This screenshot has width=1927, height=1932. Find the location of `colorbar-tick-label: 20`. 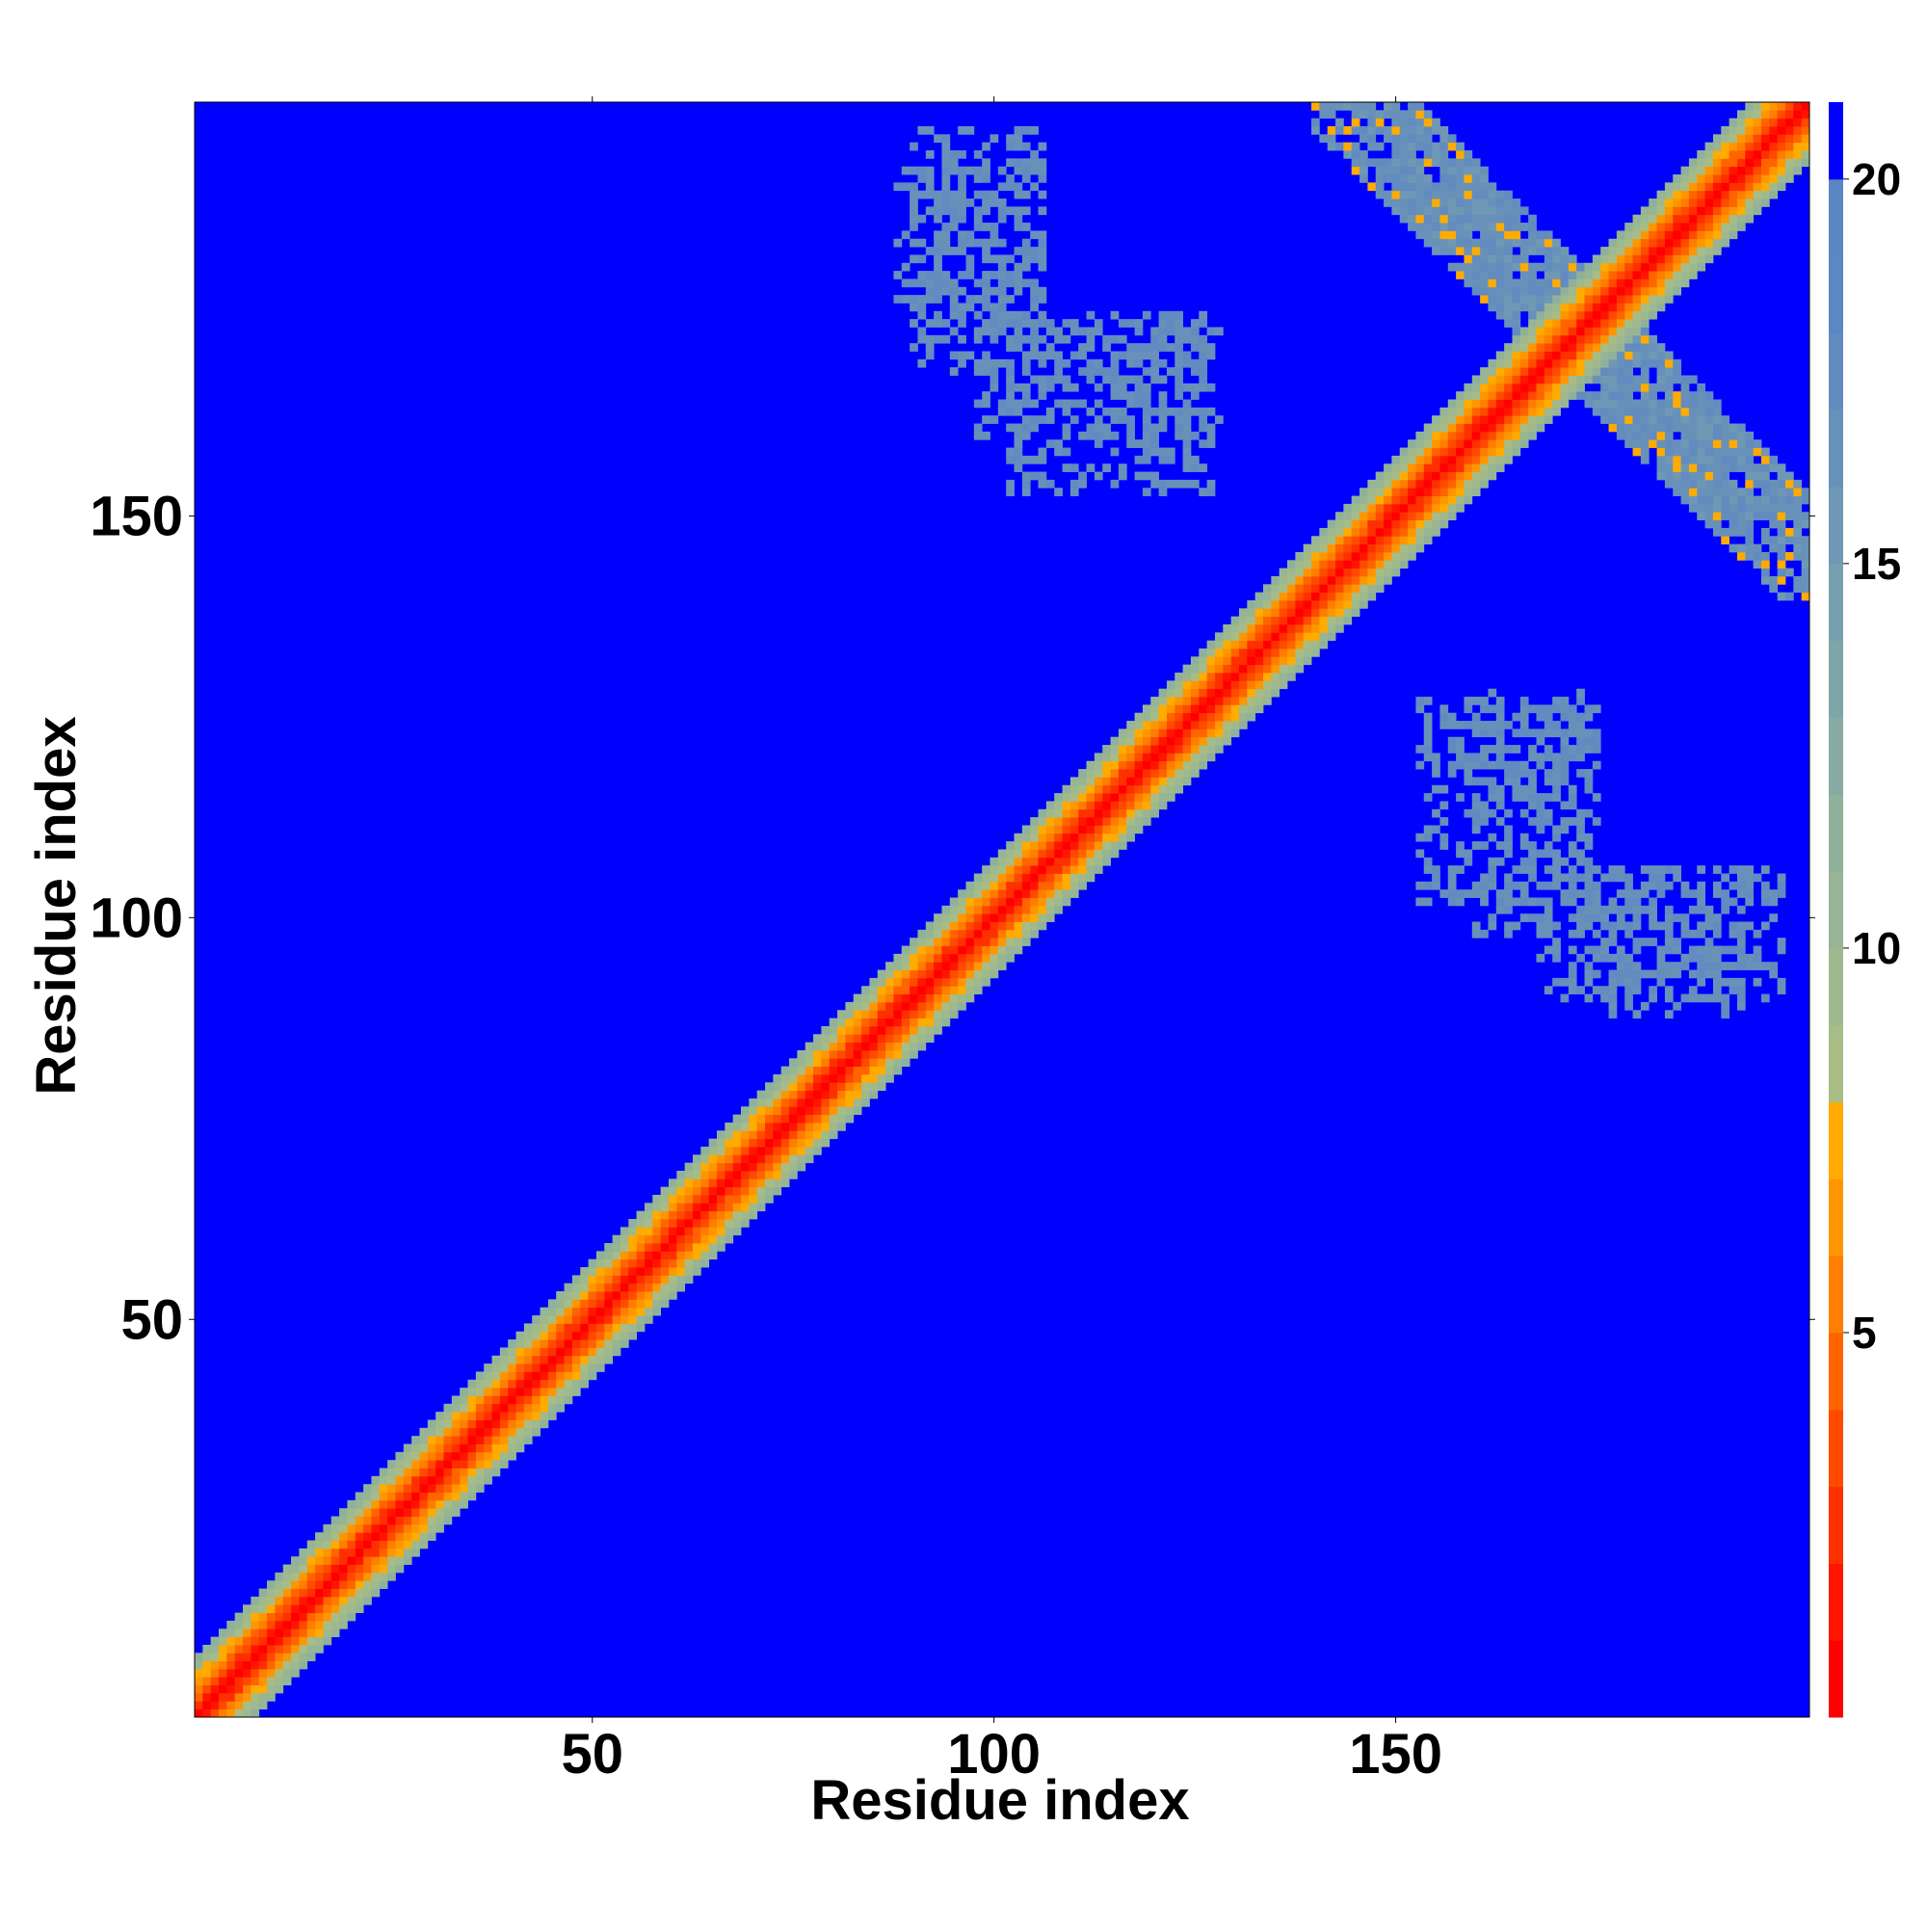

colorbar-tick-label: 20 is located at coordinates (1876, 179).